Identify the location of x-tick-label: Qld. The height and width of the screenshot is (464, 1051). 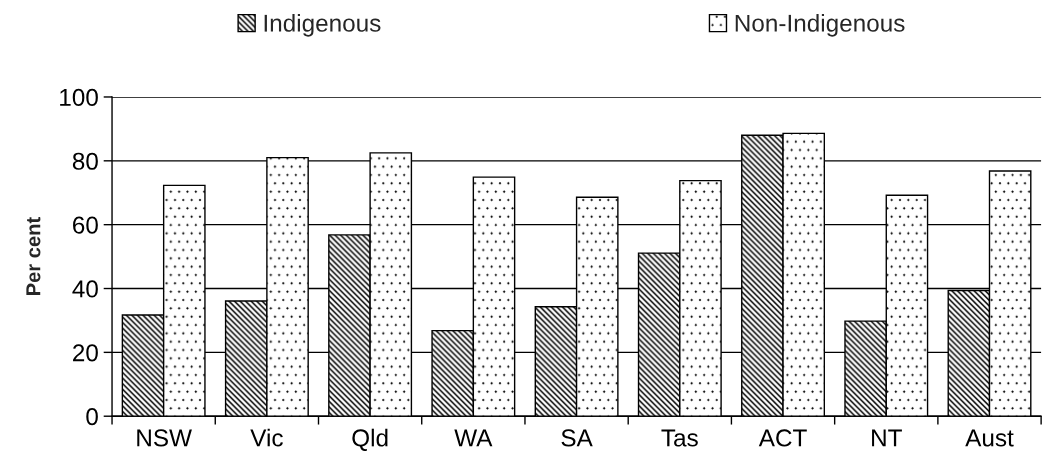
(370, 439).